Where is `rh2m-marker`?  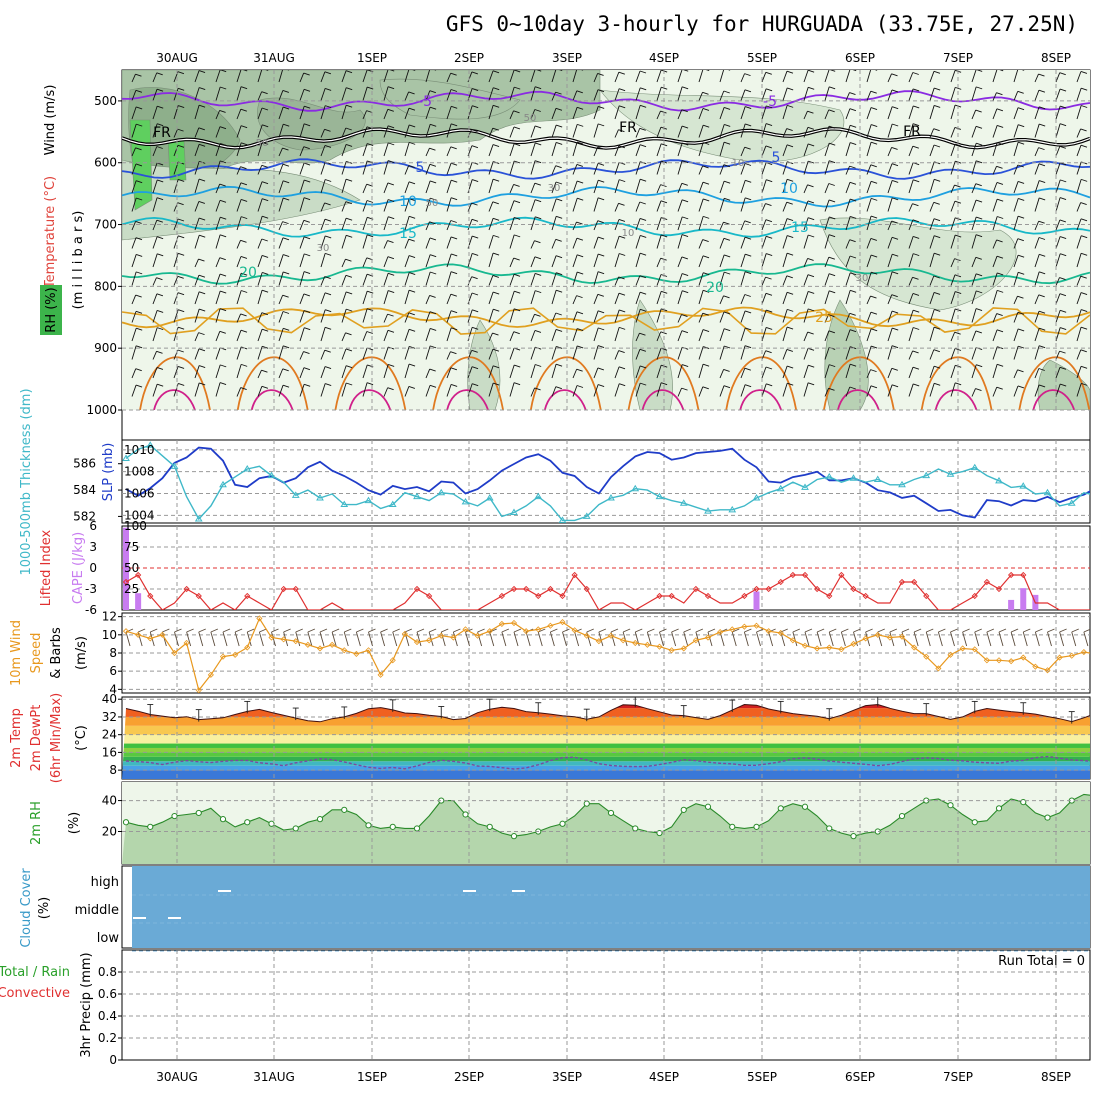 rh2m-marker is located at coordinates (295, 828).